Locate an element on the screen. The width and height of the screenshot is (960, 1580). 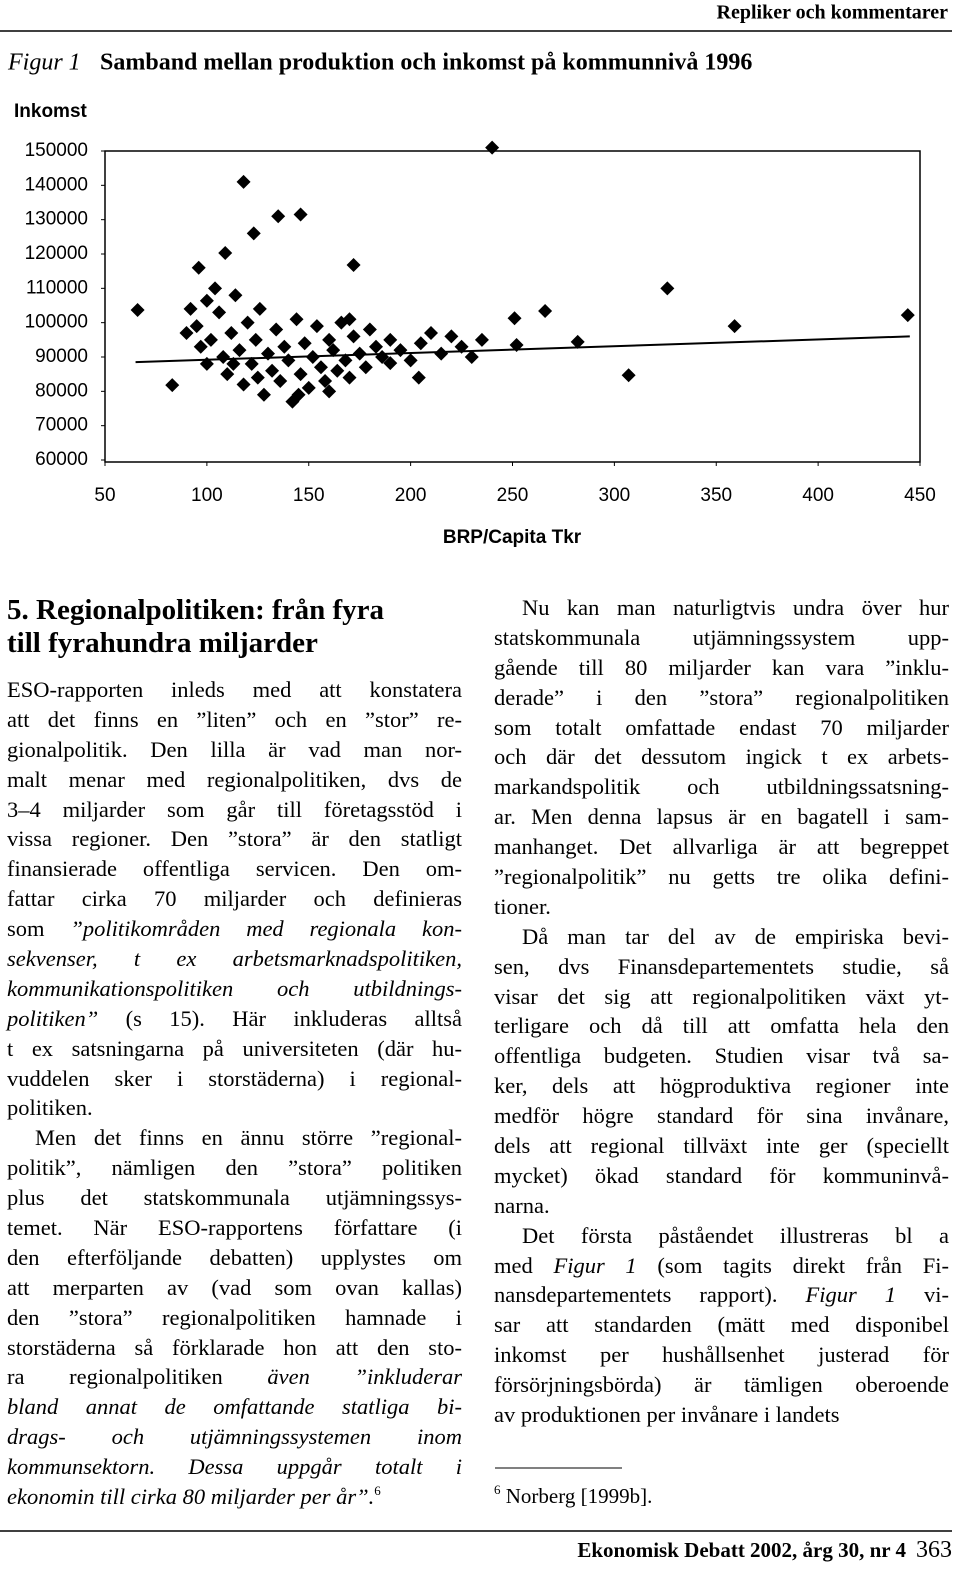
y-tick-label: 140000 is located at coordinates (56, 184).